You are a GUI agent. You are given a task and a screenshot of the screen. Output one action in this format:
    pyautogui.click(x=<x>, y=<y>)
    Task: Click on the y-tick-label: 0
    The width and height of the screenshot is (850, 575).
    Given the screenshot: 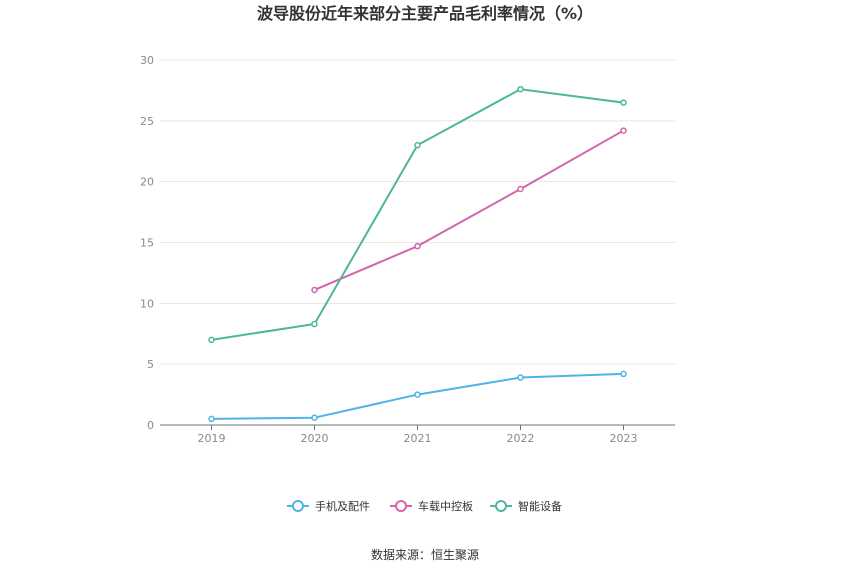 What is the action you would take?
    pyautogui.click(x=150, y=425)
    